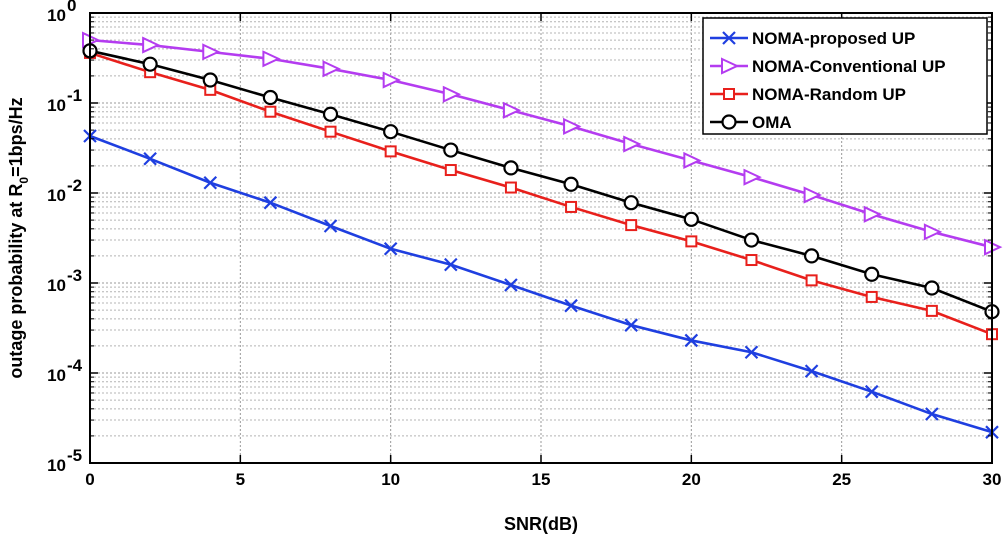  Describe the element at coordinates (71, 7) in the screenshot. I see `y-tick-label-exponent: 0` at that location.